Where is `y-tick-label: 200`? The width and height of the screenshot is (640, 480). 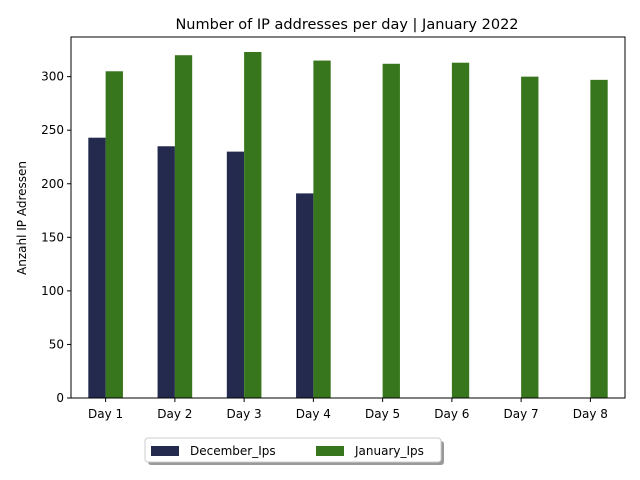
y-tick-label: 200 is located at coordinates (52, 184).